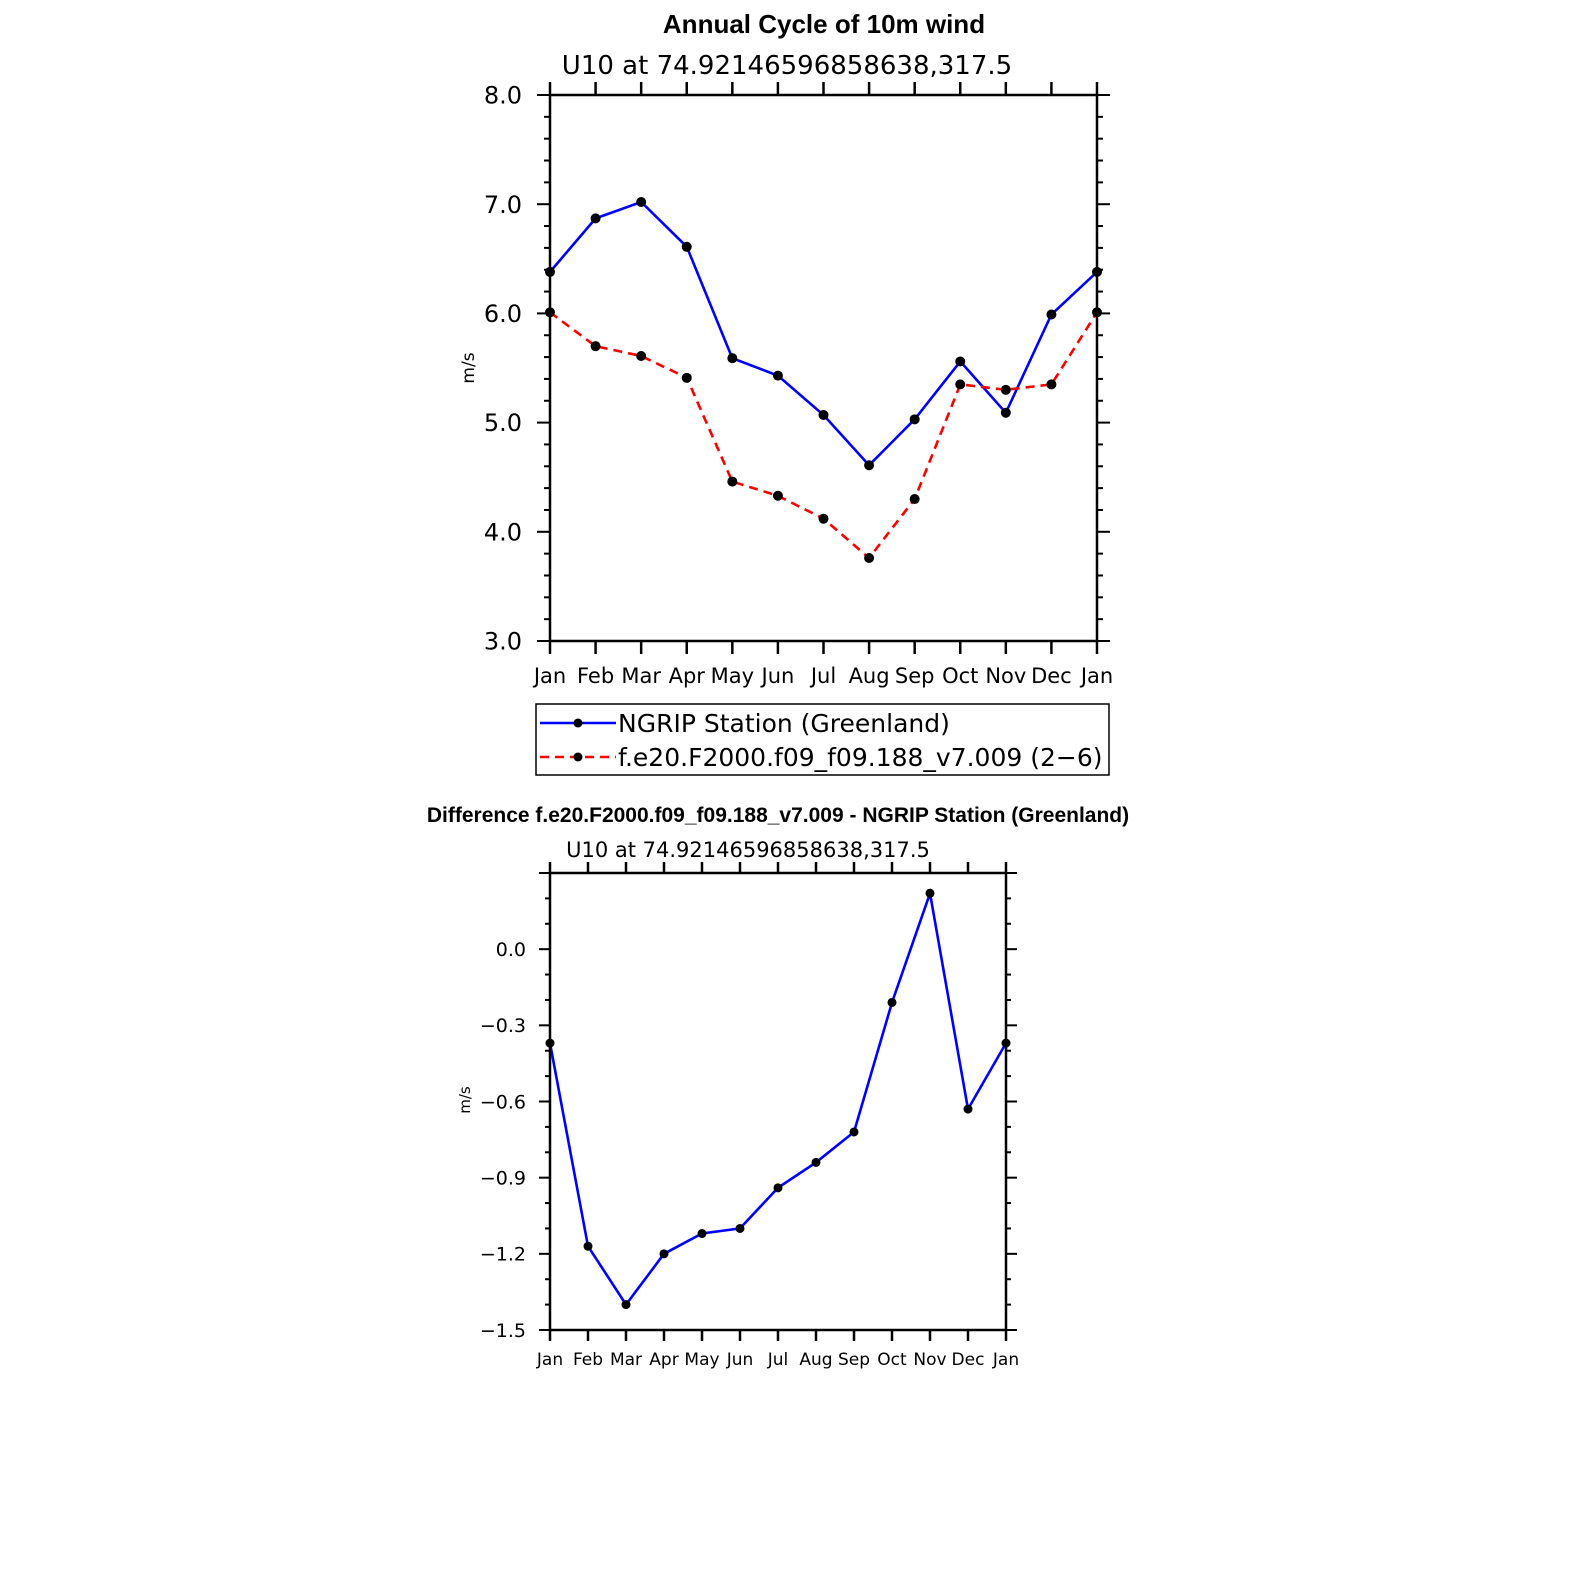  I want to click on chart2-subtitle: U10 at 74.92146596858638,317.5, so click(748, 850).